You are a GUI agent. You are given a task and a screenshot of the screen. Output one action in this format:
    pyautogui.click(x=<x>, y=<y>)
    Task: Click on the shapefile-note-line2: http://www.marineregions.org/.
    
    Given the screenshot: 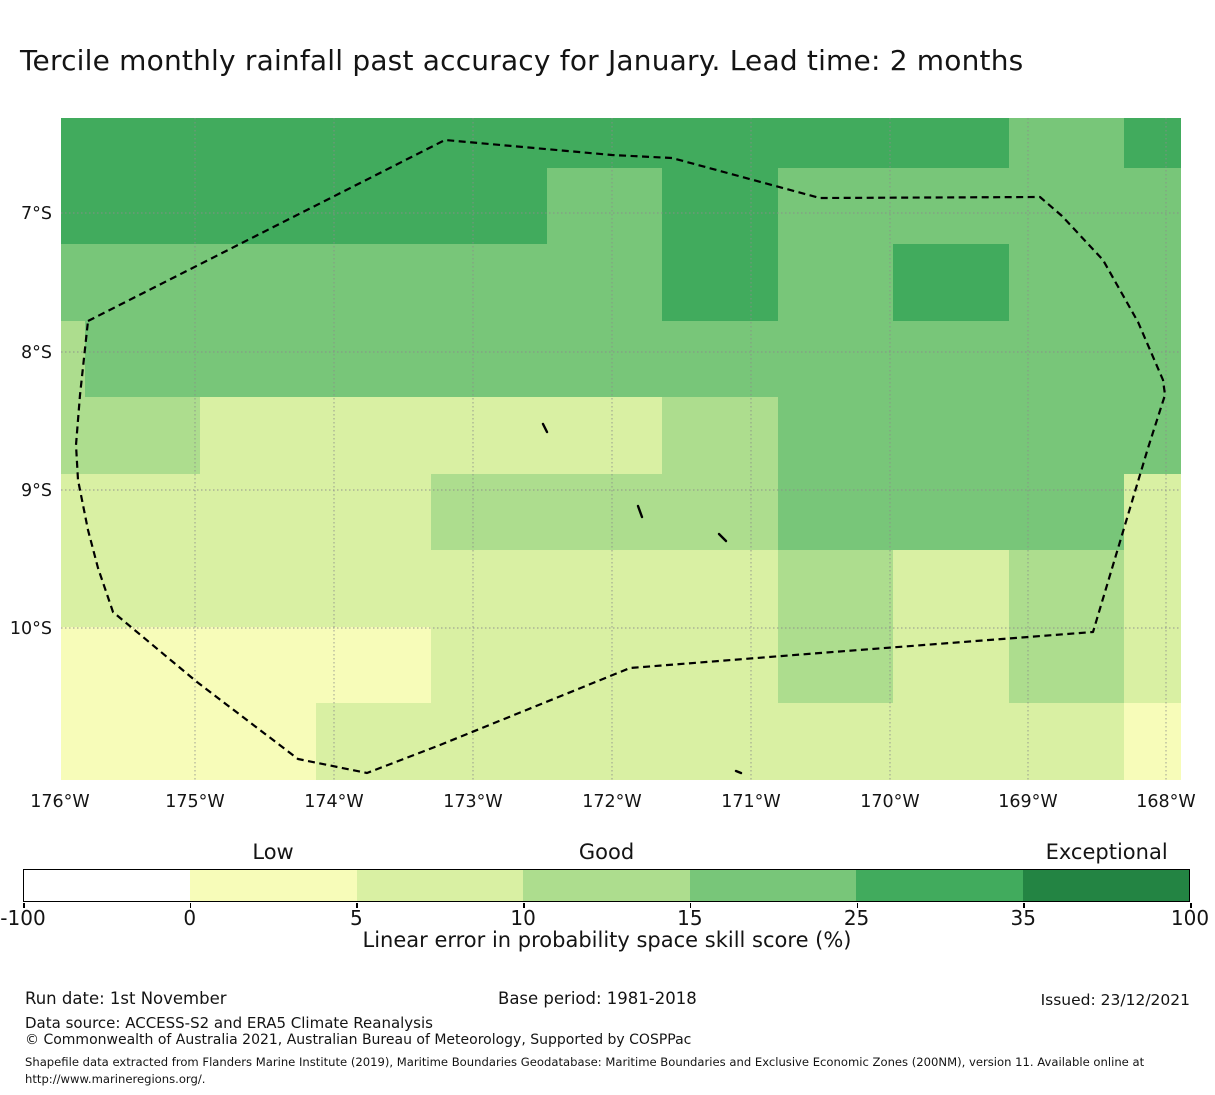 What is the action you would take?
    pyautogui.click(x=115, y=1079)
    